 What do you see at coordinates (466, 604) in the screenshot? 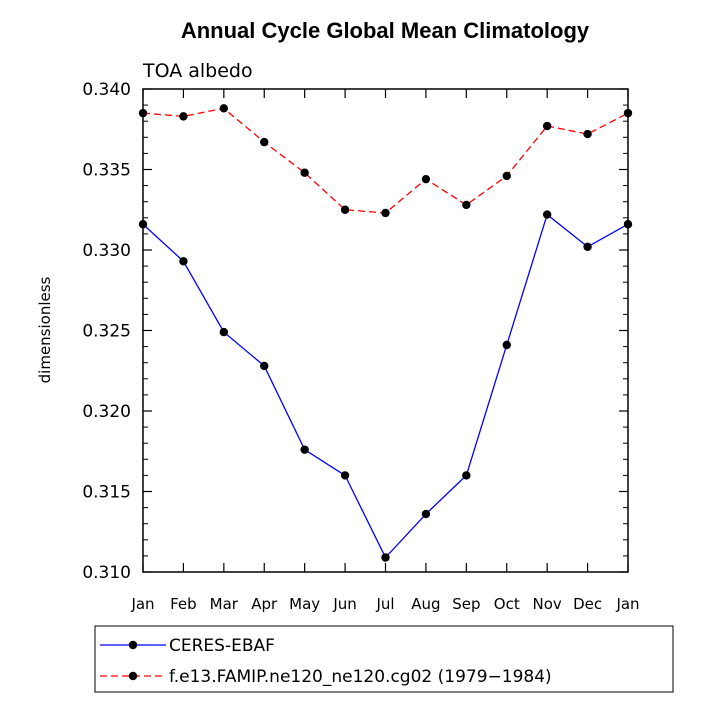
I see `x-tick-label: Sep` at bounding box center [466, 604].